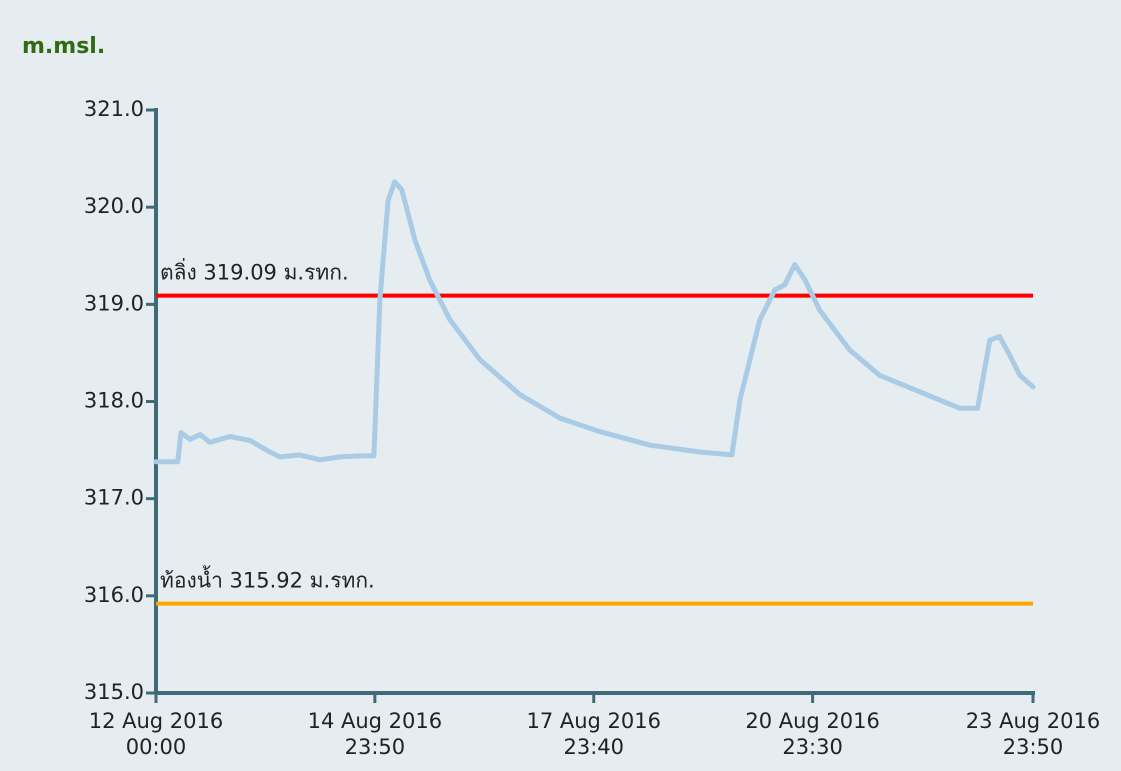 This screenshot has width=1121, height=771. What do you see at coordinates (114, 206) in the screenshot?
I see `y-tick-label: 320.0` at bounding box center [114, 206].